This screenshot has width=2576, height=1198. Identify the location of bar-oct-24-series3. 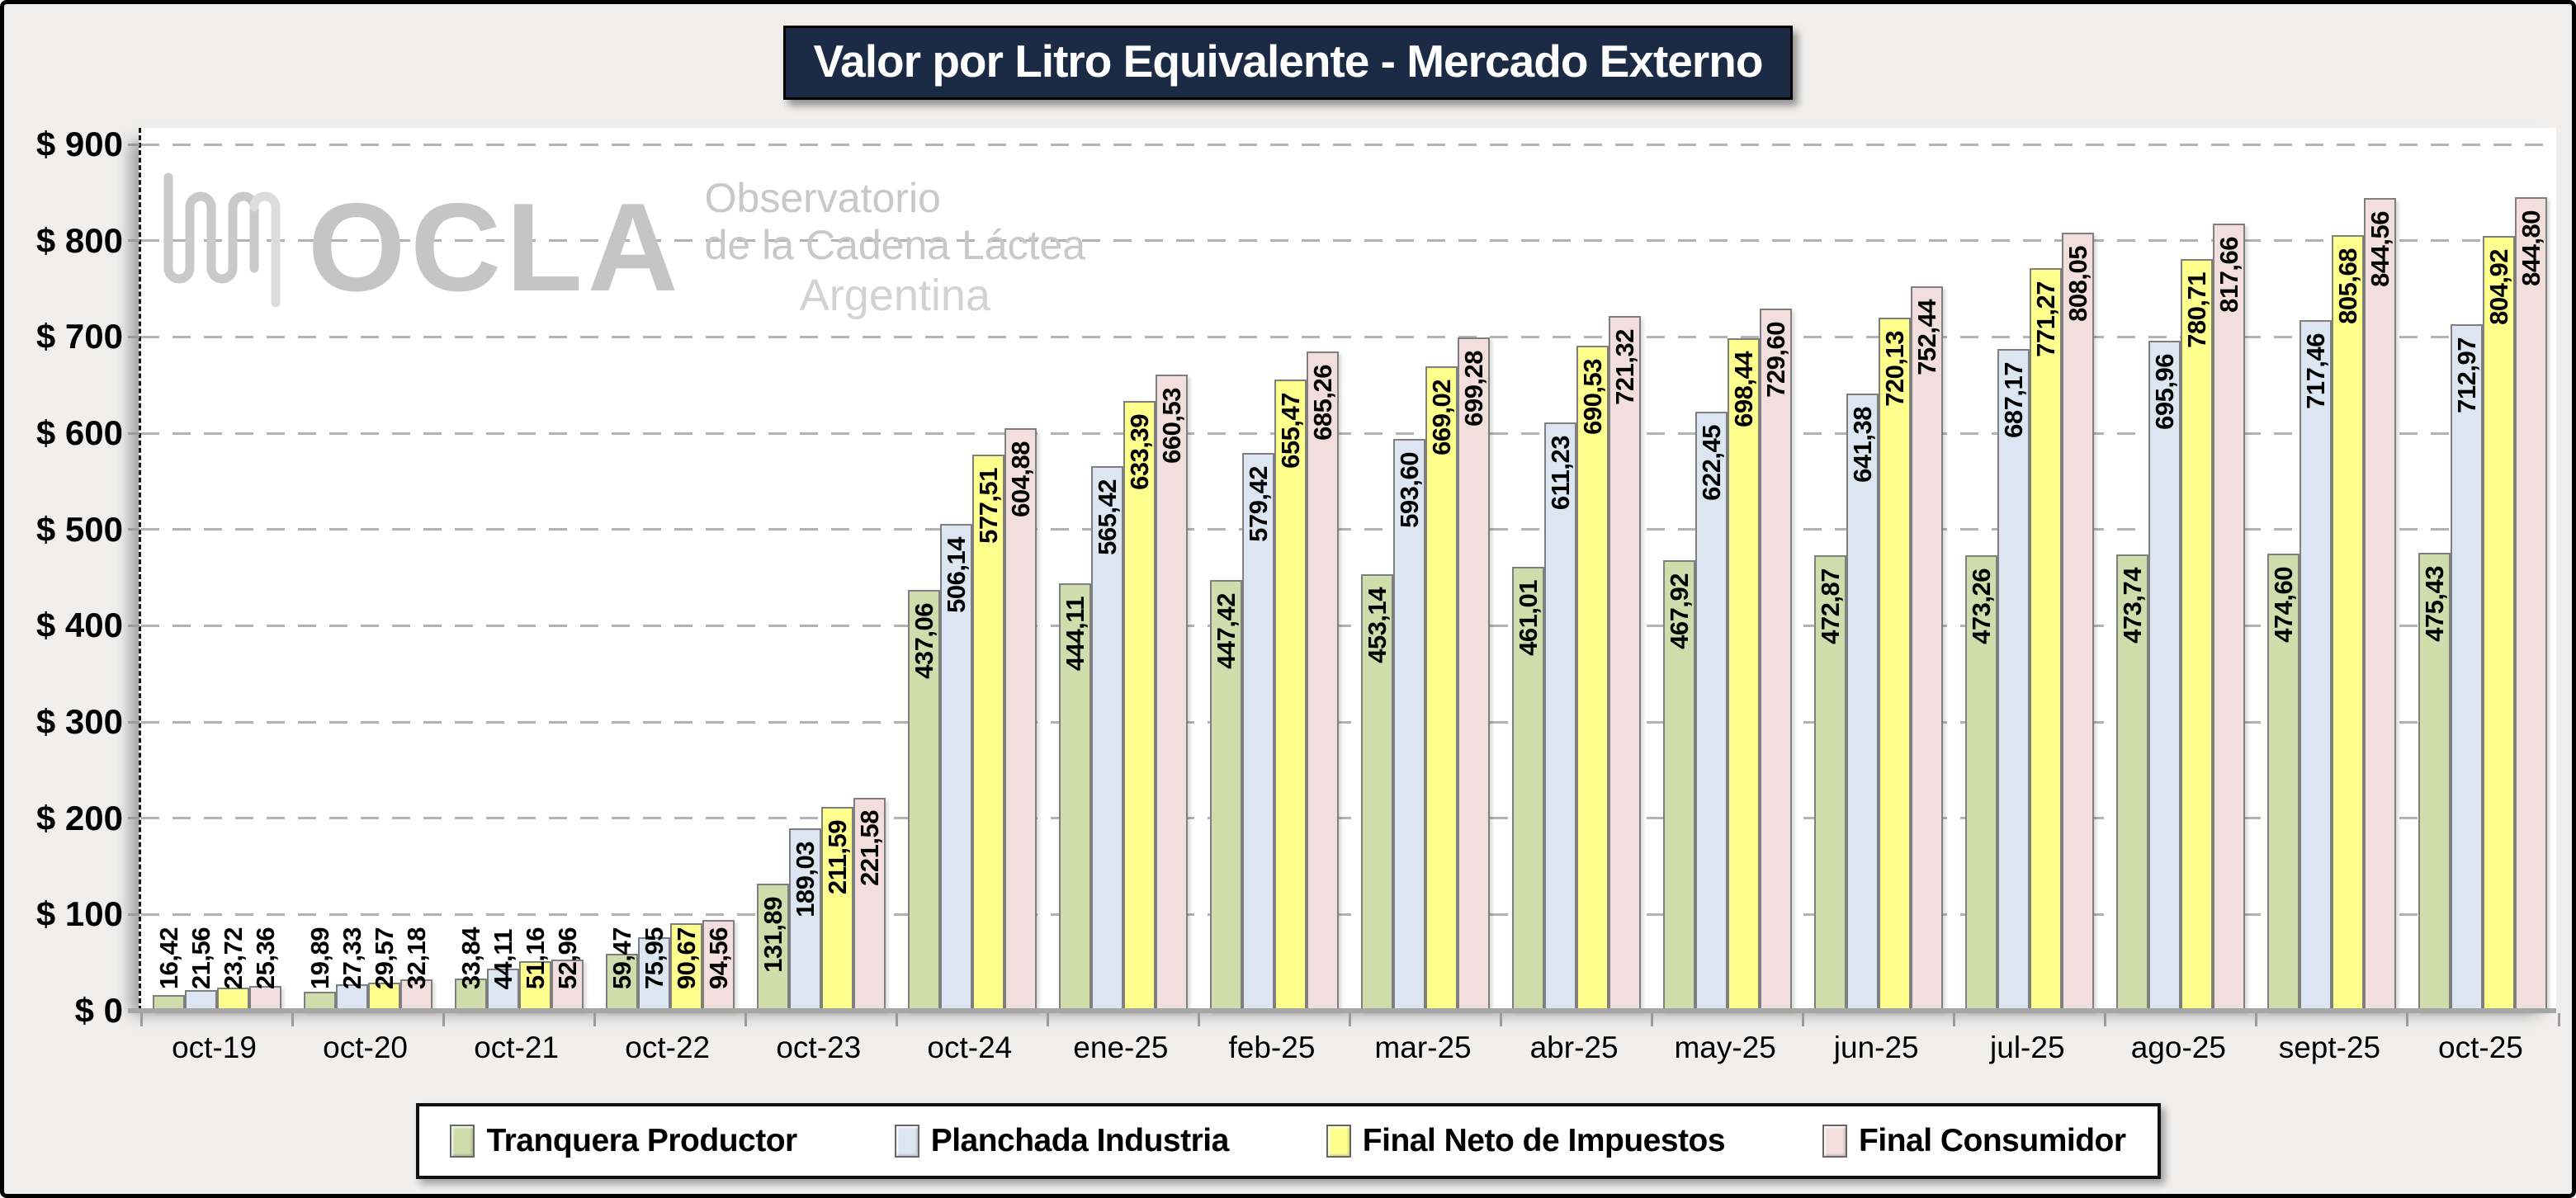
(987, 733).